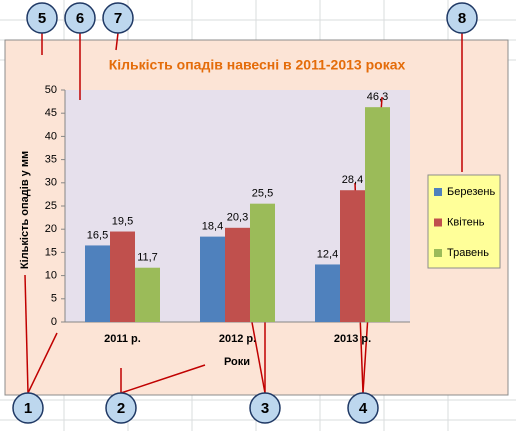 Image resolution: width=516 pixels, height=431 pixels. Describe the element at coordinates (468, 253) in the screenshot. I see `legend-label: Травень` at that location.